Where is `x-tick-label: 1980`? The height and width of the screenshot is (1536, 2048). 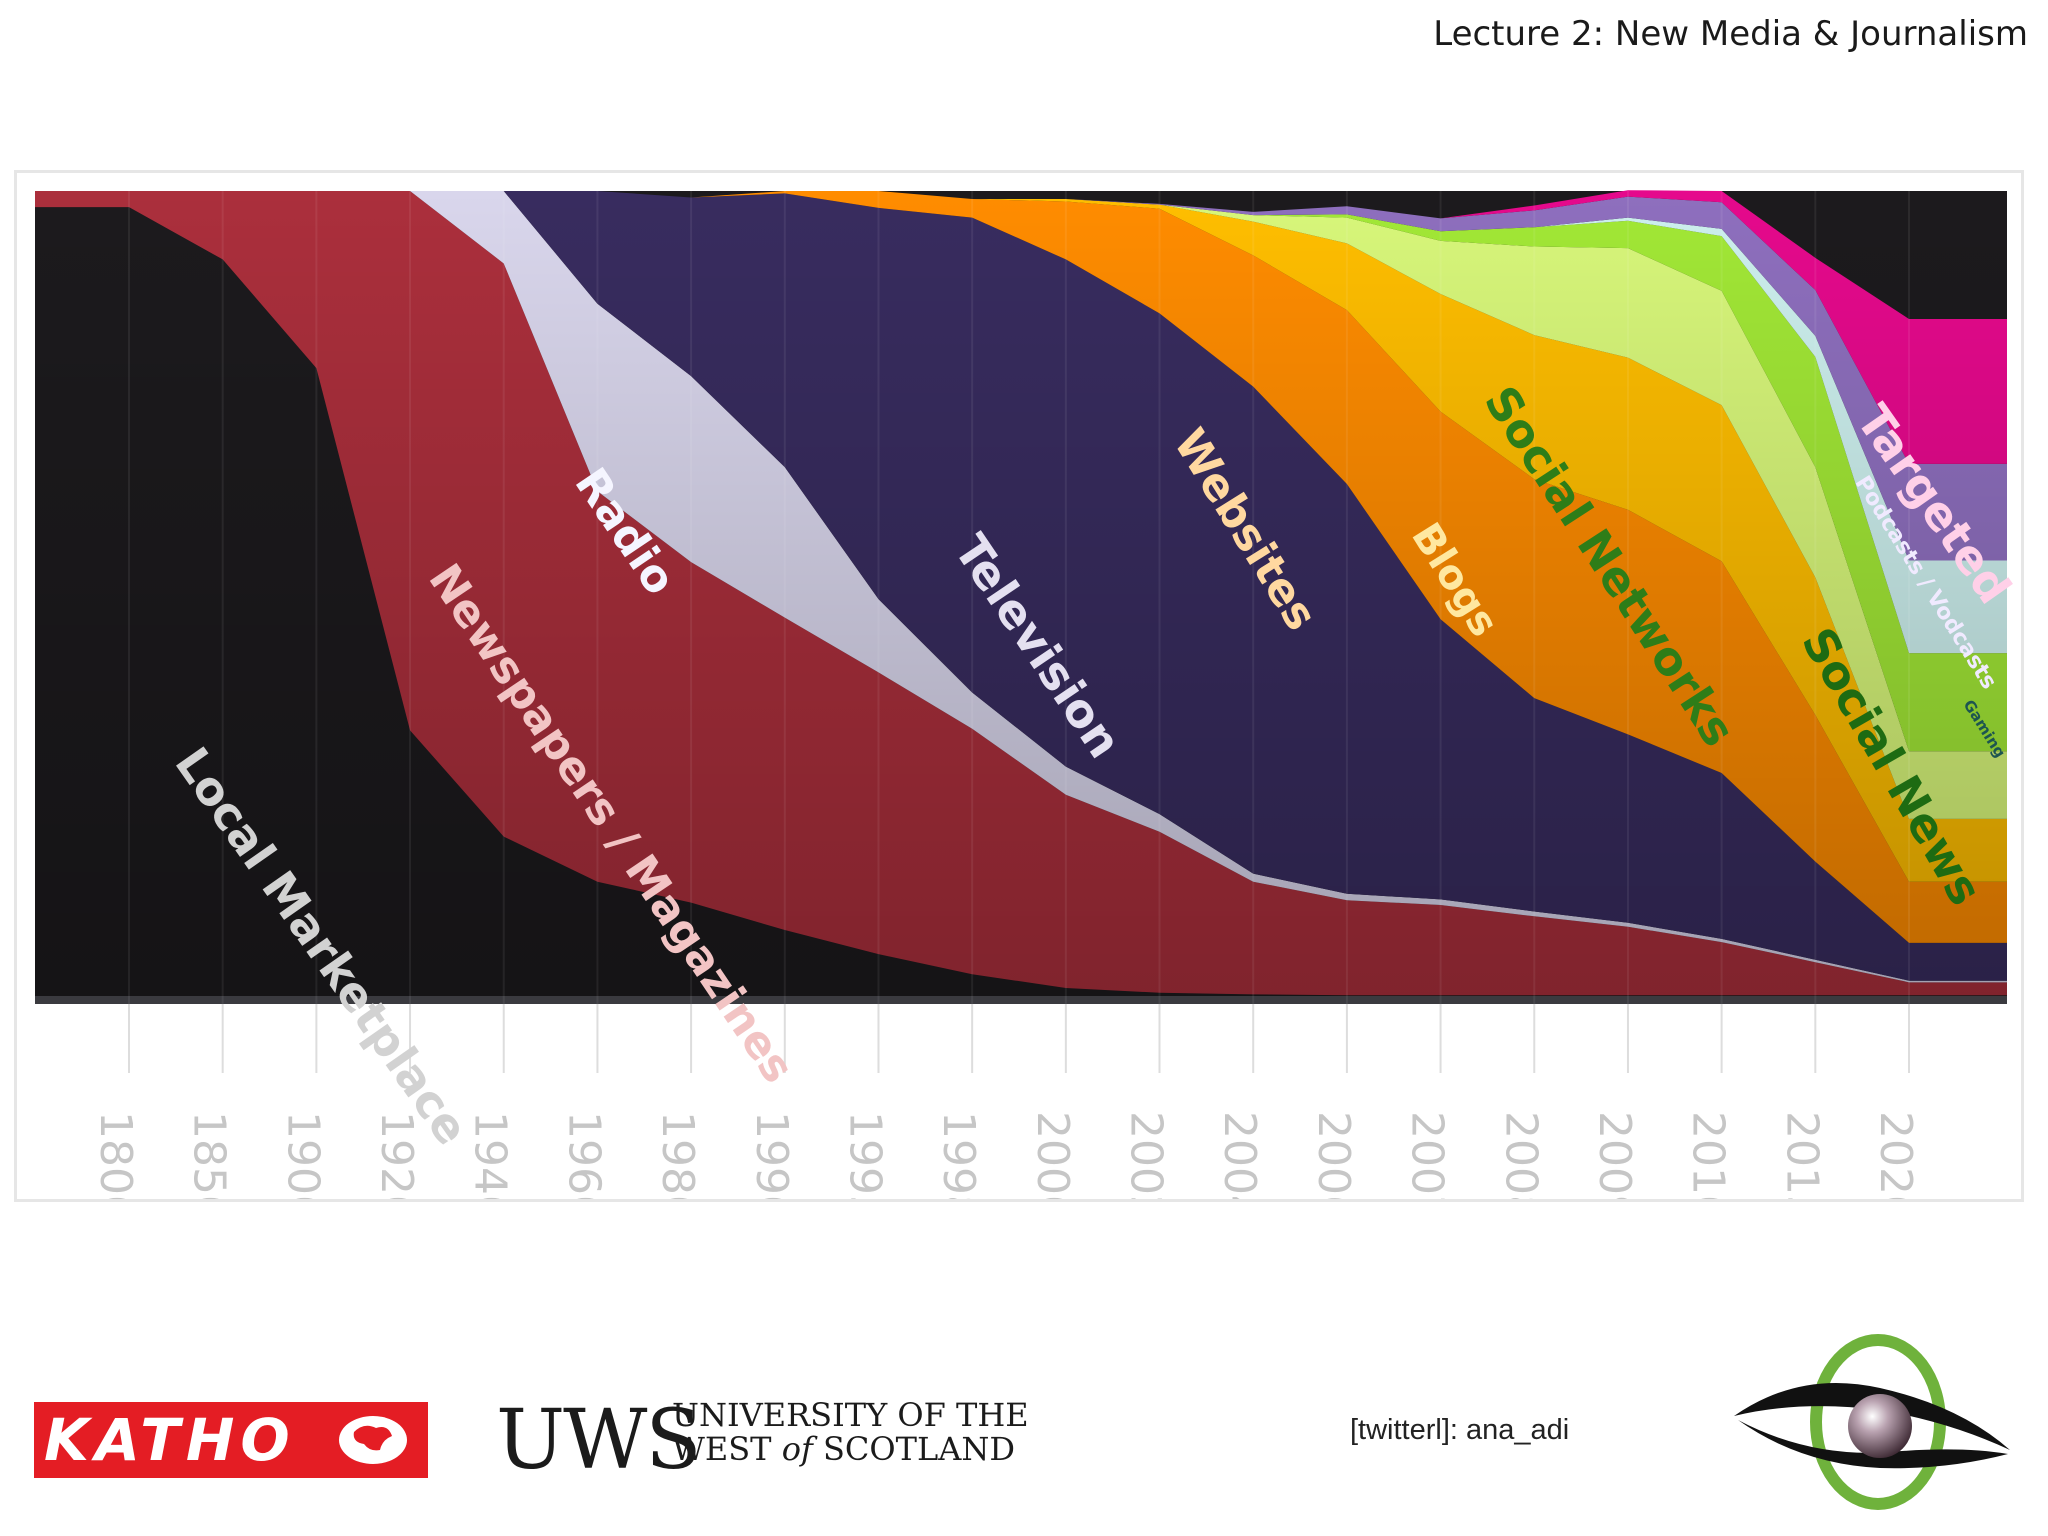 x-tick-label: 1980 is located at coordinates (677, 1155).